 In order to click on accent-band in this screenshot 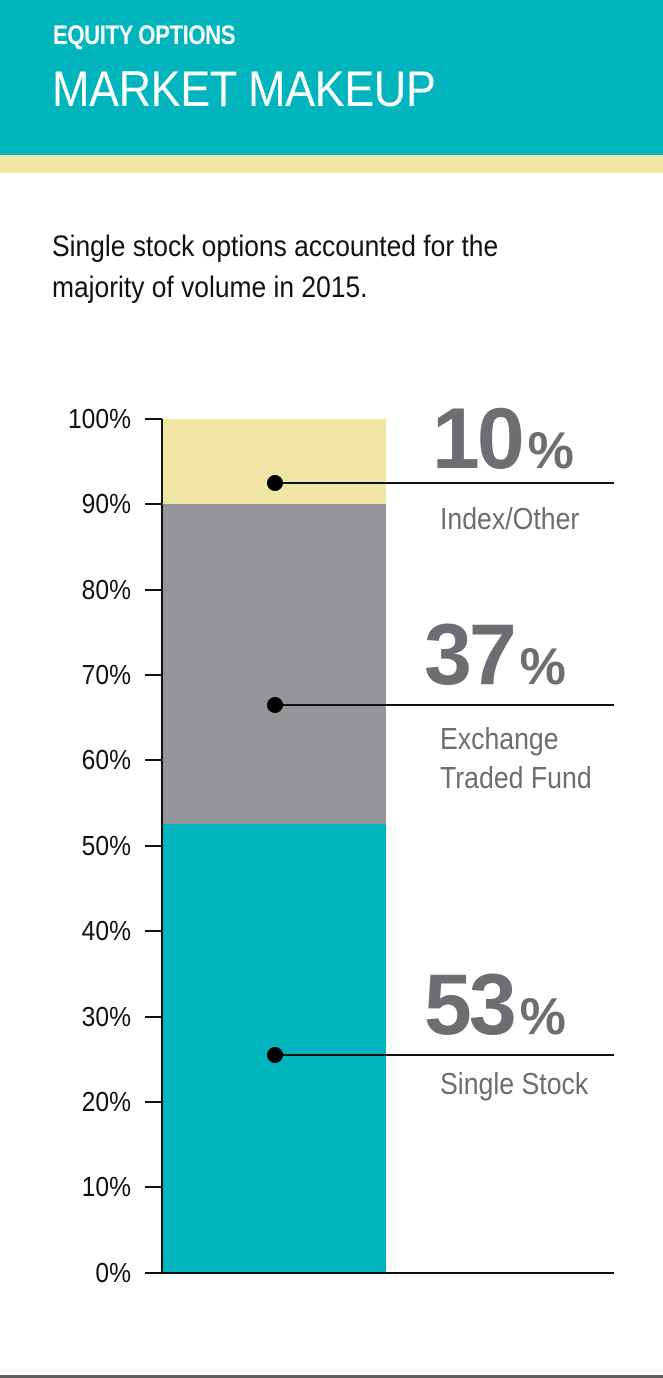, I will do `click(331, 164)`.